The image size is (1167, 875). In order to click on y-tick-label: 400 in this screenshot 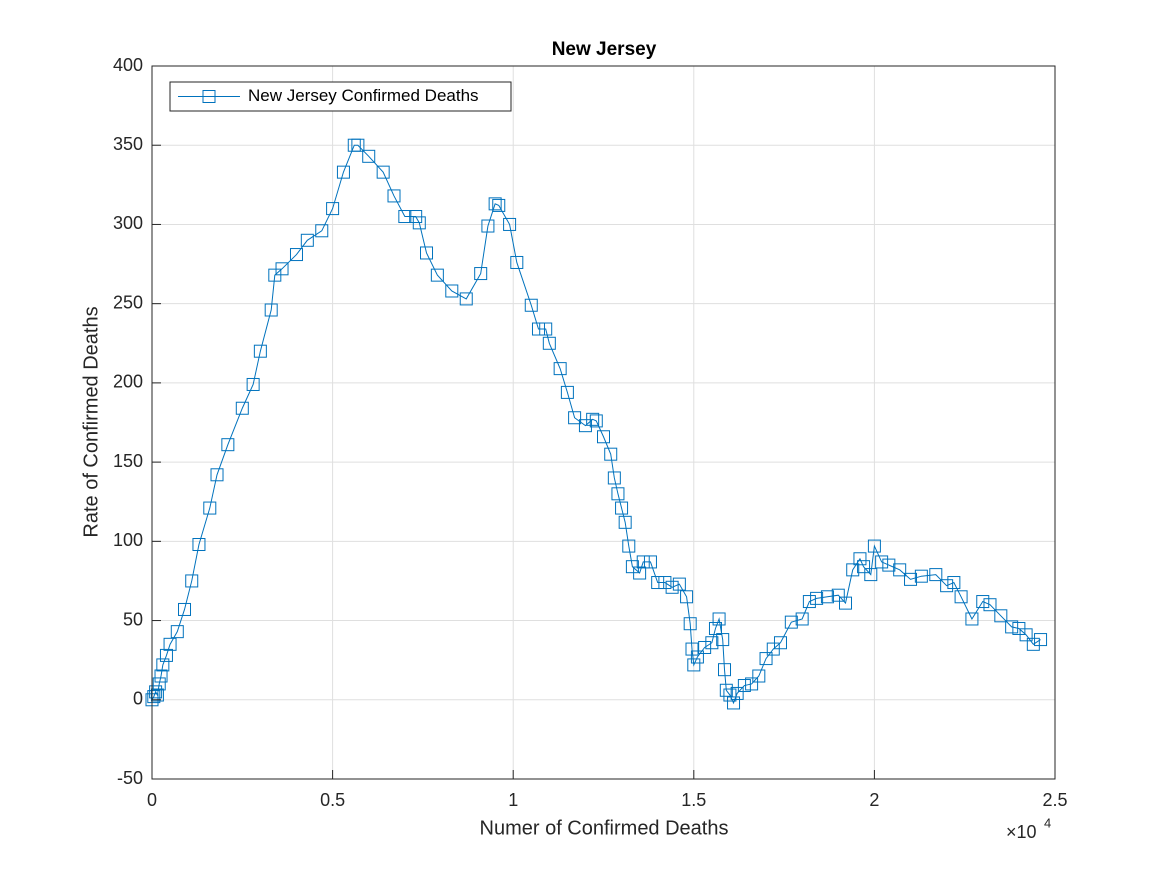, I will do `click(128, 65)`.